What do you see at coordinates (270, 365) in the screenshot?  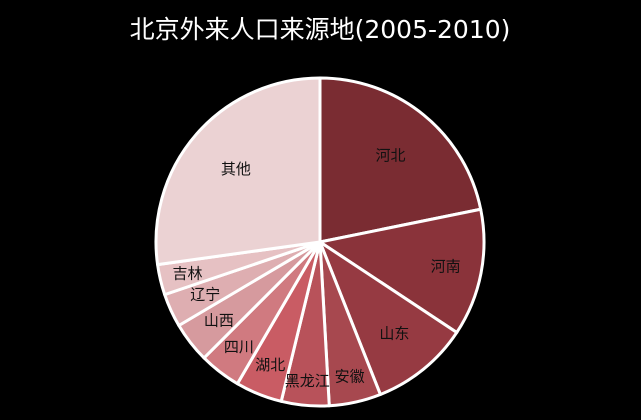 I see `slice-label-6: 湖北` at bounding box center [270, 365].